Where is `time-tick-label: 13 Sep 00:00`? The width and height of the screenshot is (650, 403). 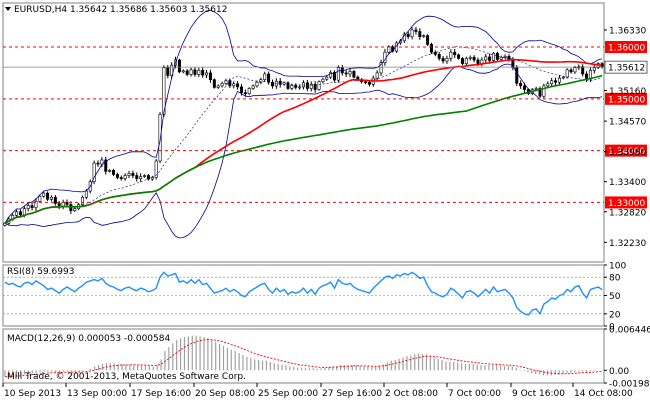 time-tick-label: 13 Sep 00:00 is located at coordinates (97, 394).